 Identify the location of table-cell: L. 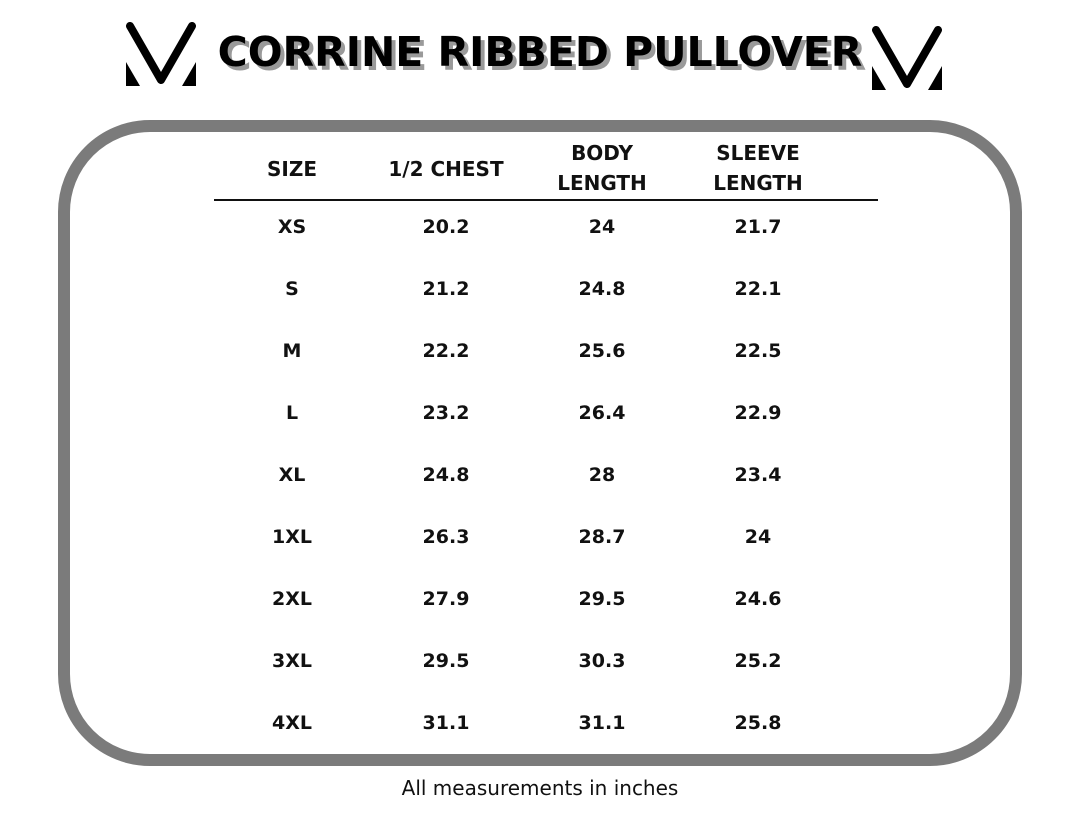
(292, 413).